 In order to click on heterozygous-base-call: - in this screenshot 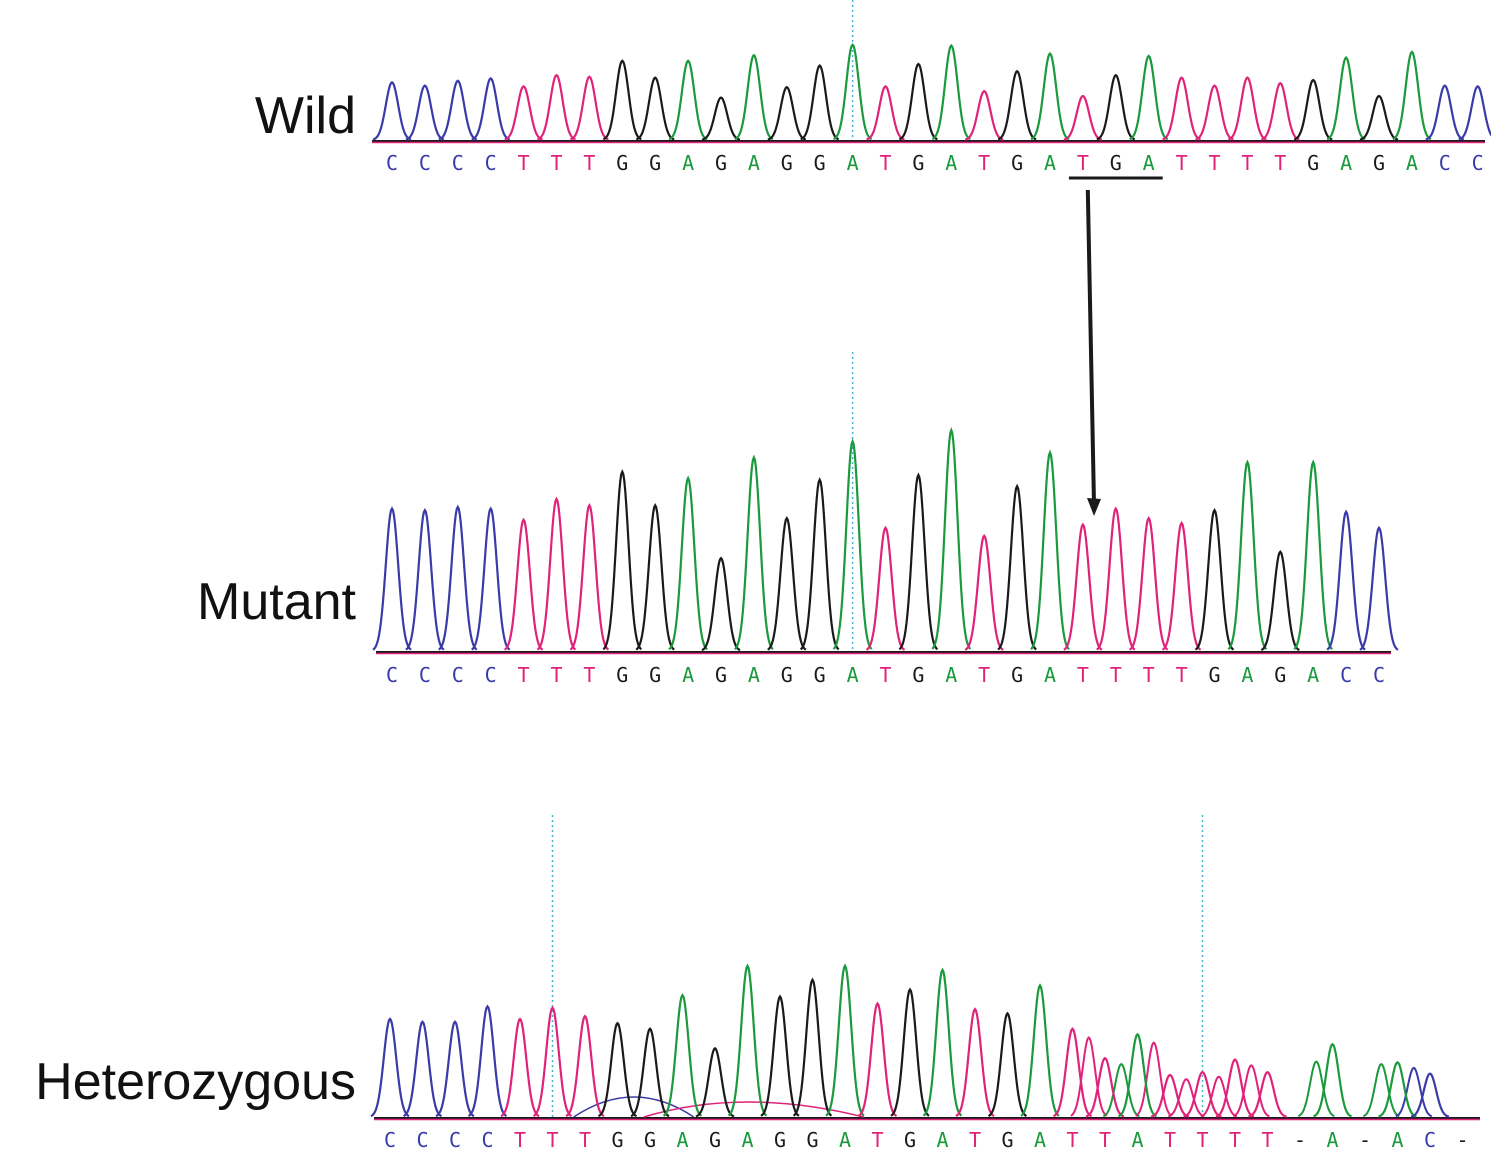, I will do `click(1365, 1140)`.